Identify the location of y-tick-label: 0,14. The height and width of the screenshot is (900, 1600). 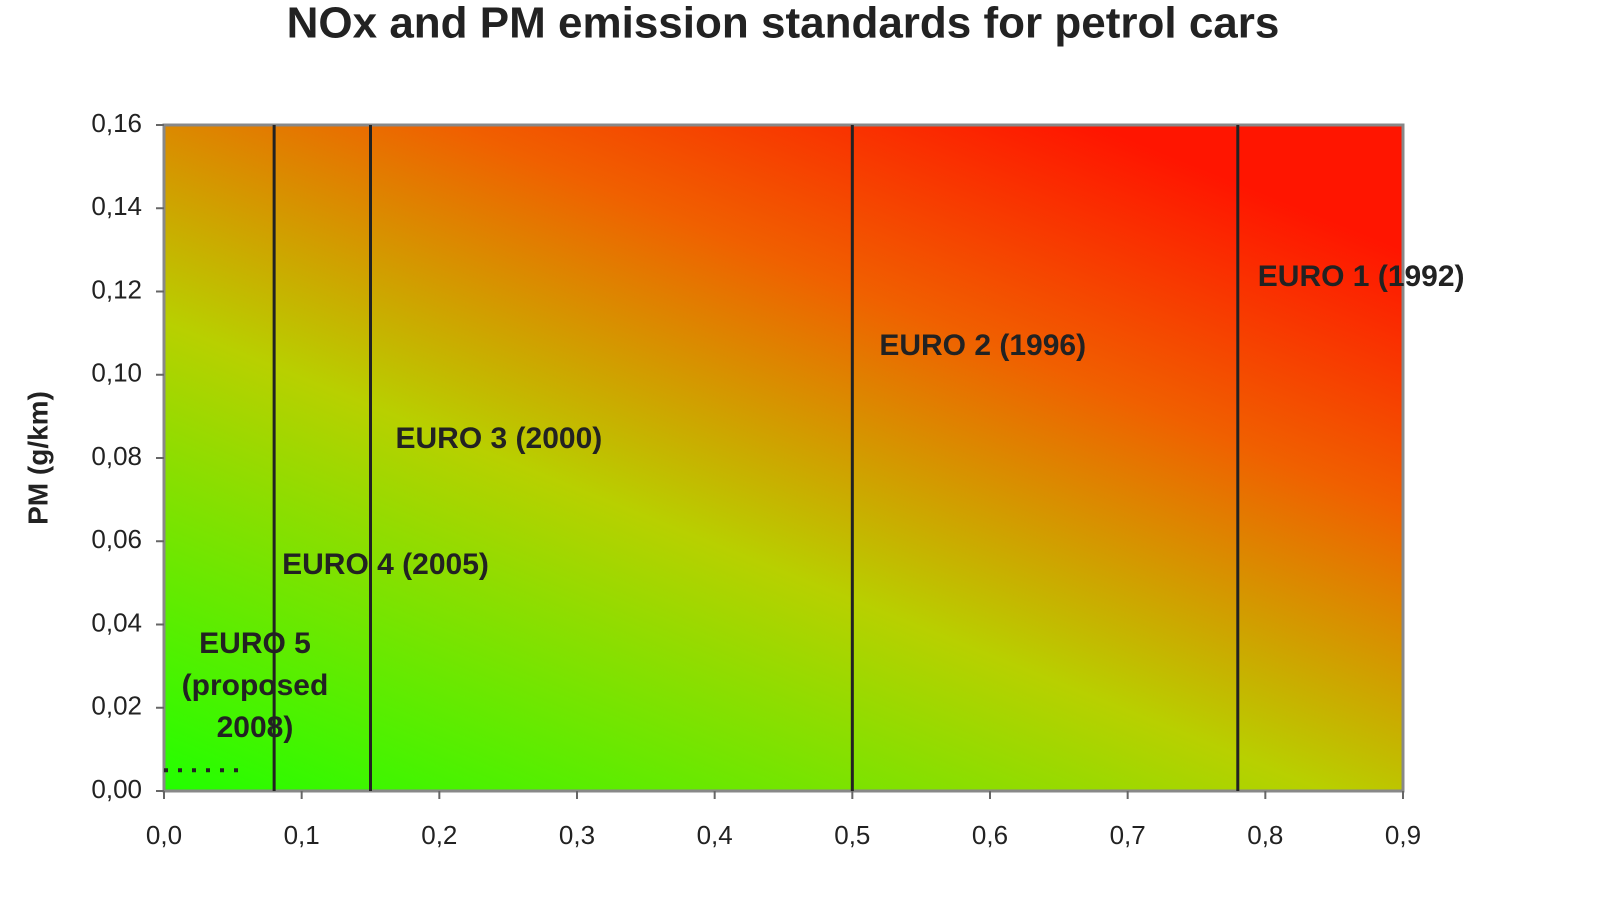
(116, 206).